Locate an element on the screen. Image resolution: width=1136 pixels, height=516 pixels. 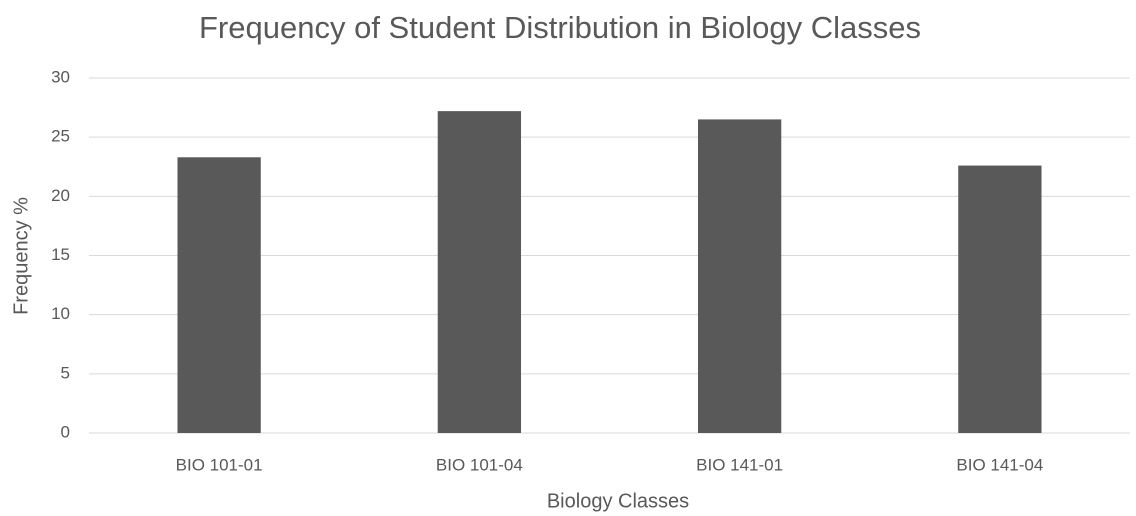
y-tick-label: 0 is located at coordinates (65, 431).